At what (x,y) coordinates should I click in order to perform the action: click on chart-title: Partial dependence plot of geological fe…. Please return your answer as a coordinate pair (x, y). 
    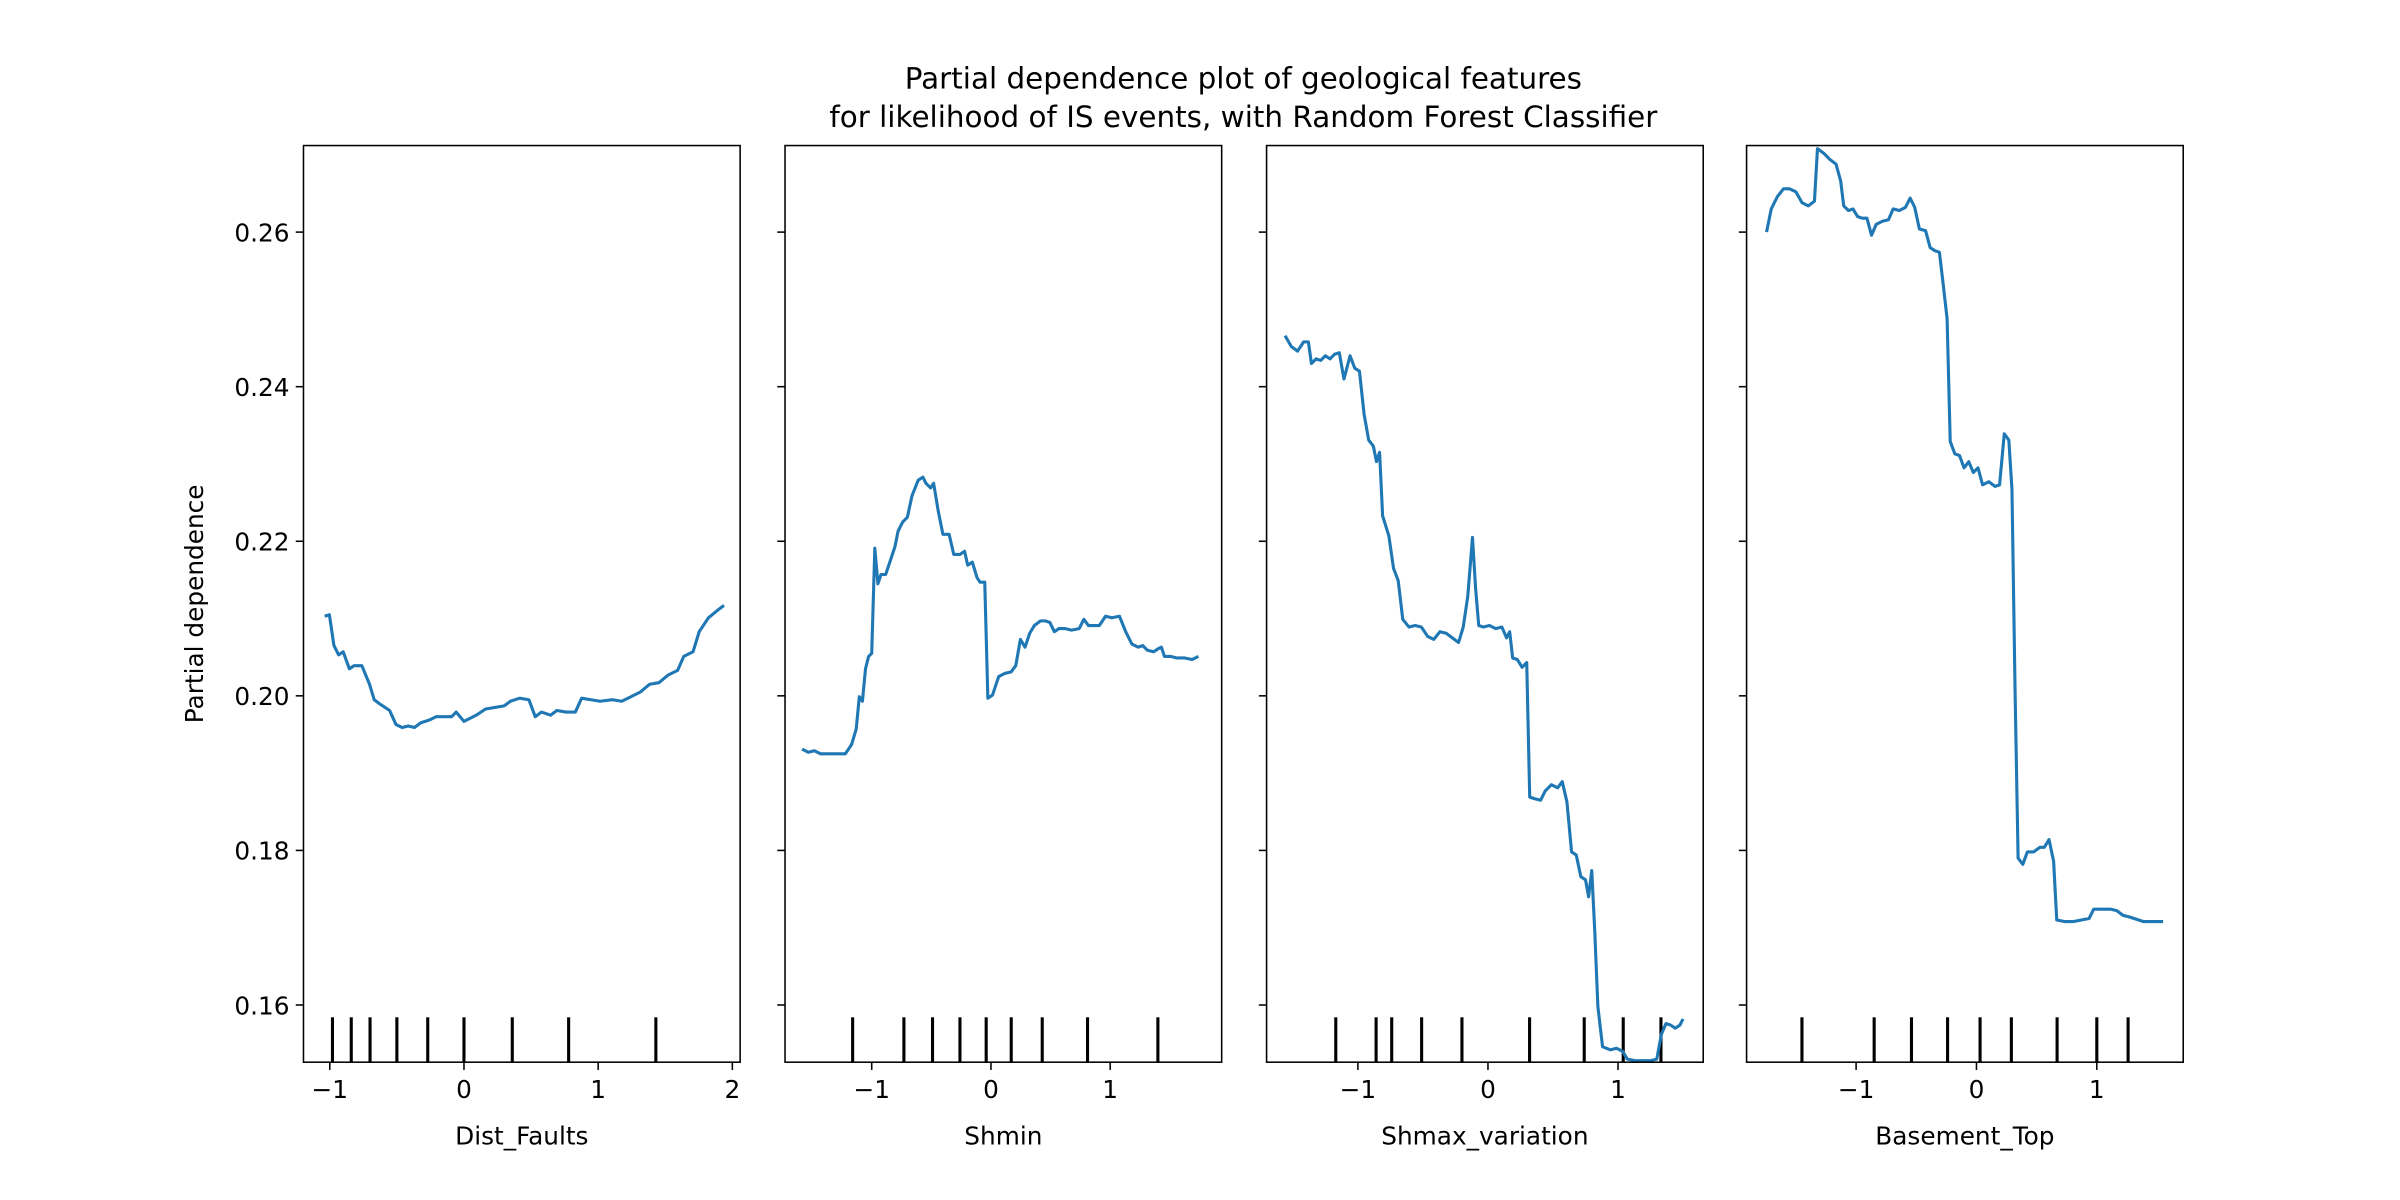
    Looking at the image, I should click on (1243, 78).